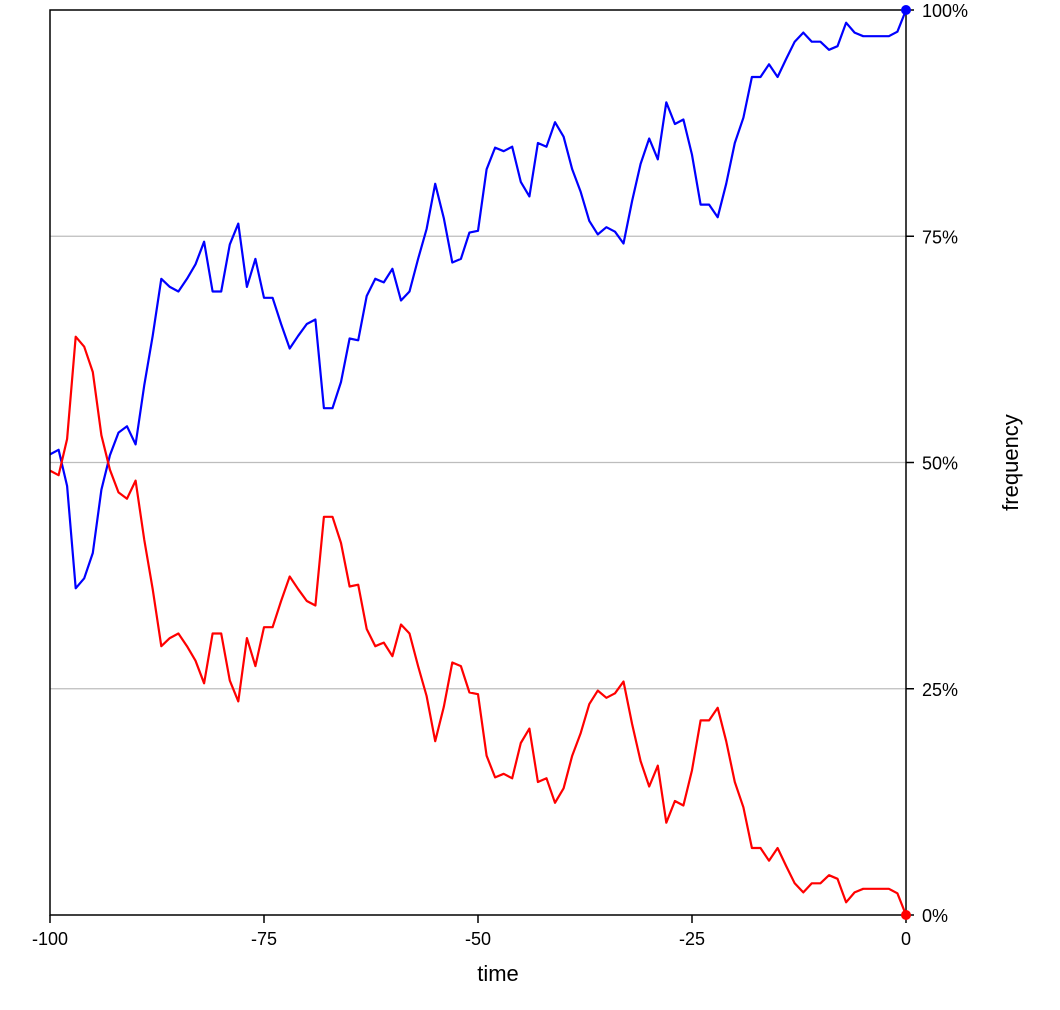 Image resolution: width=1060 pixels, height=1010 pixels. Describe the element at coordinates (945, 11) in the screenshot. I see `y-tick-label: 100%` at that location.